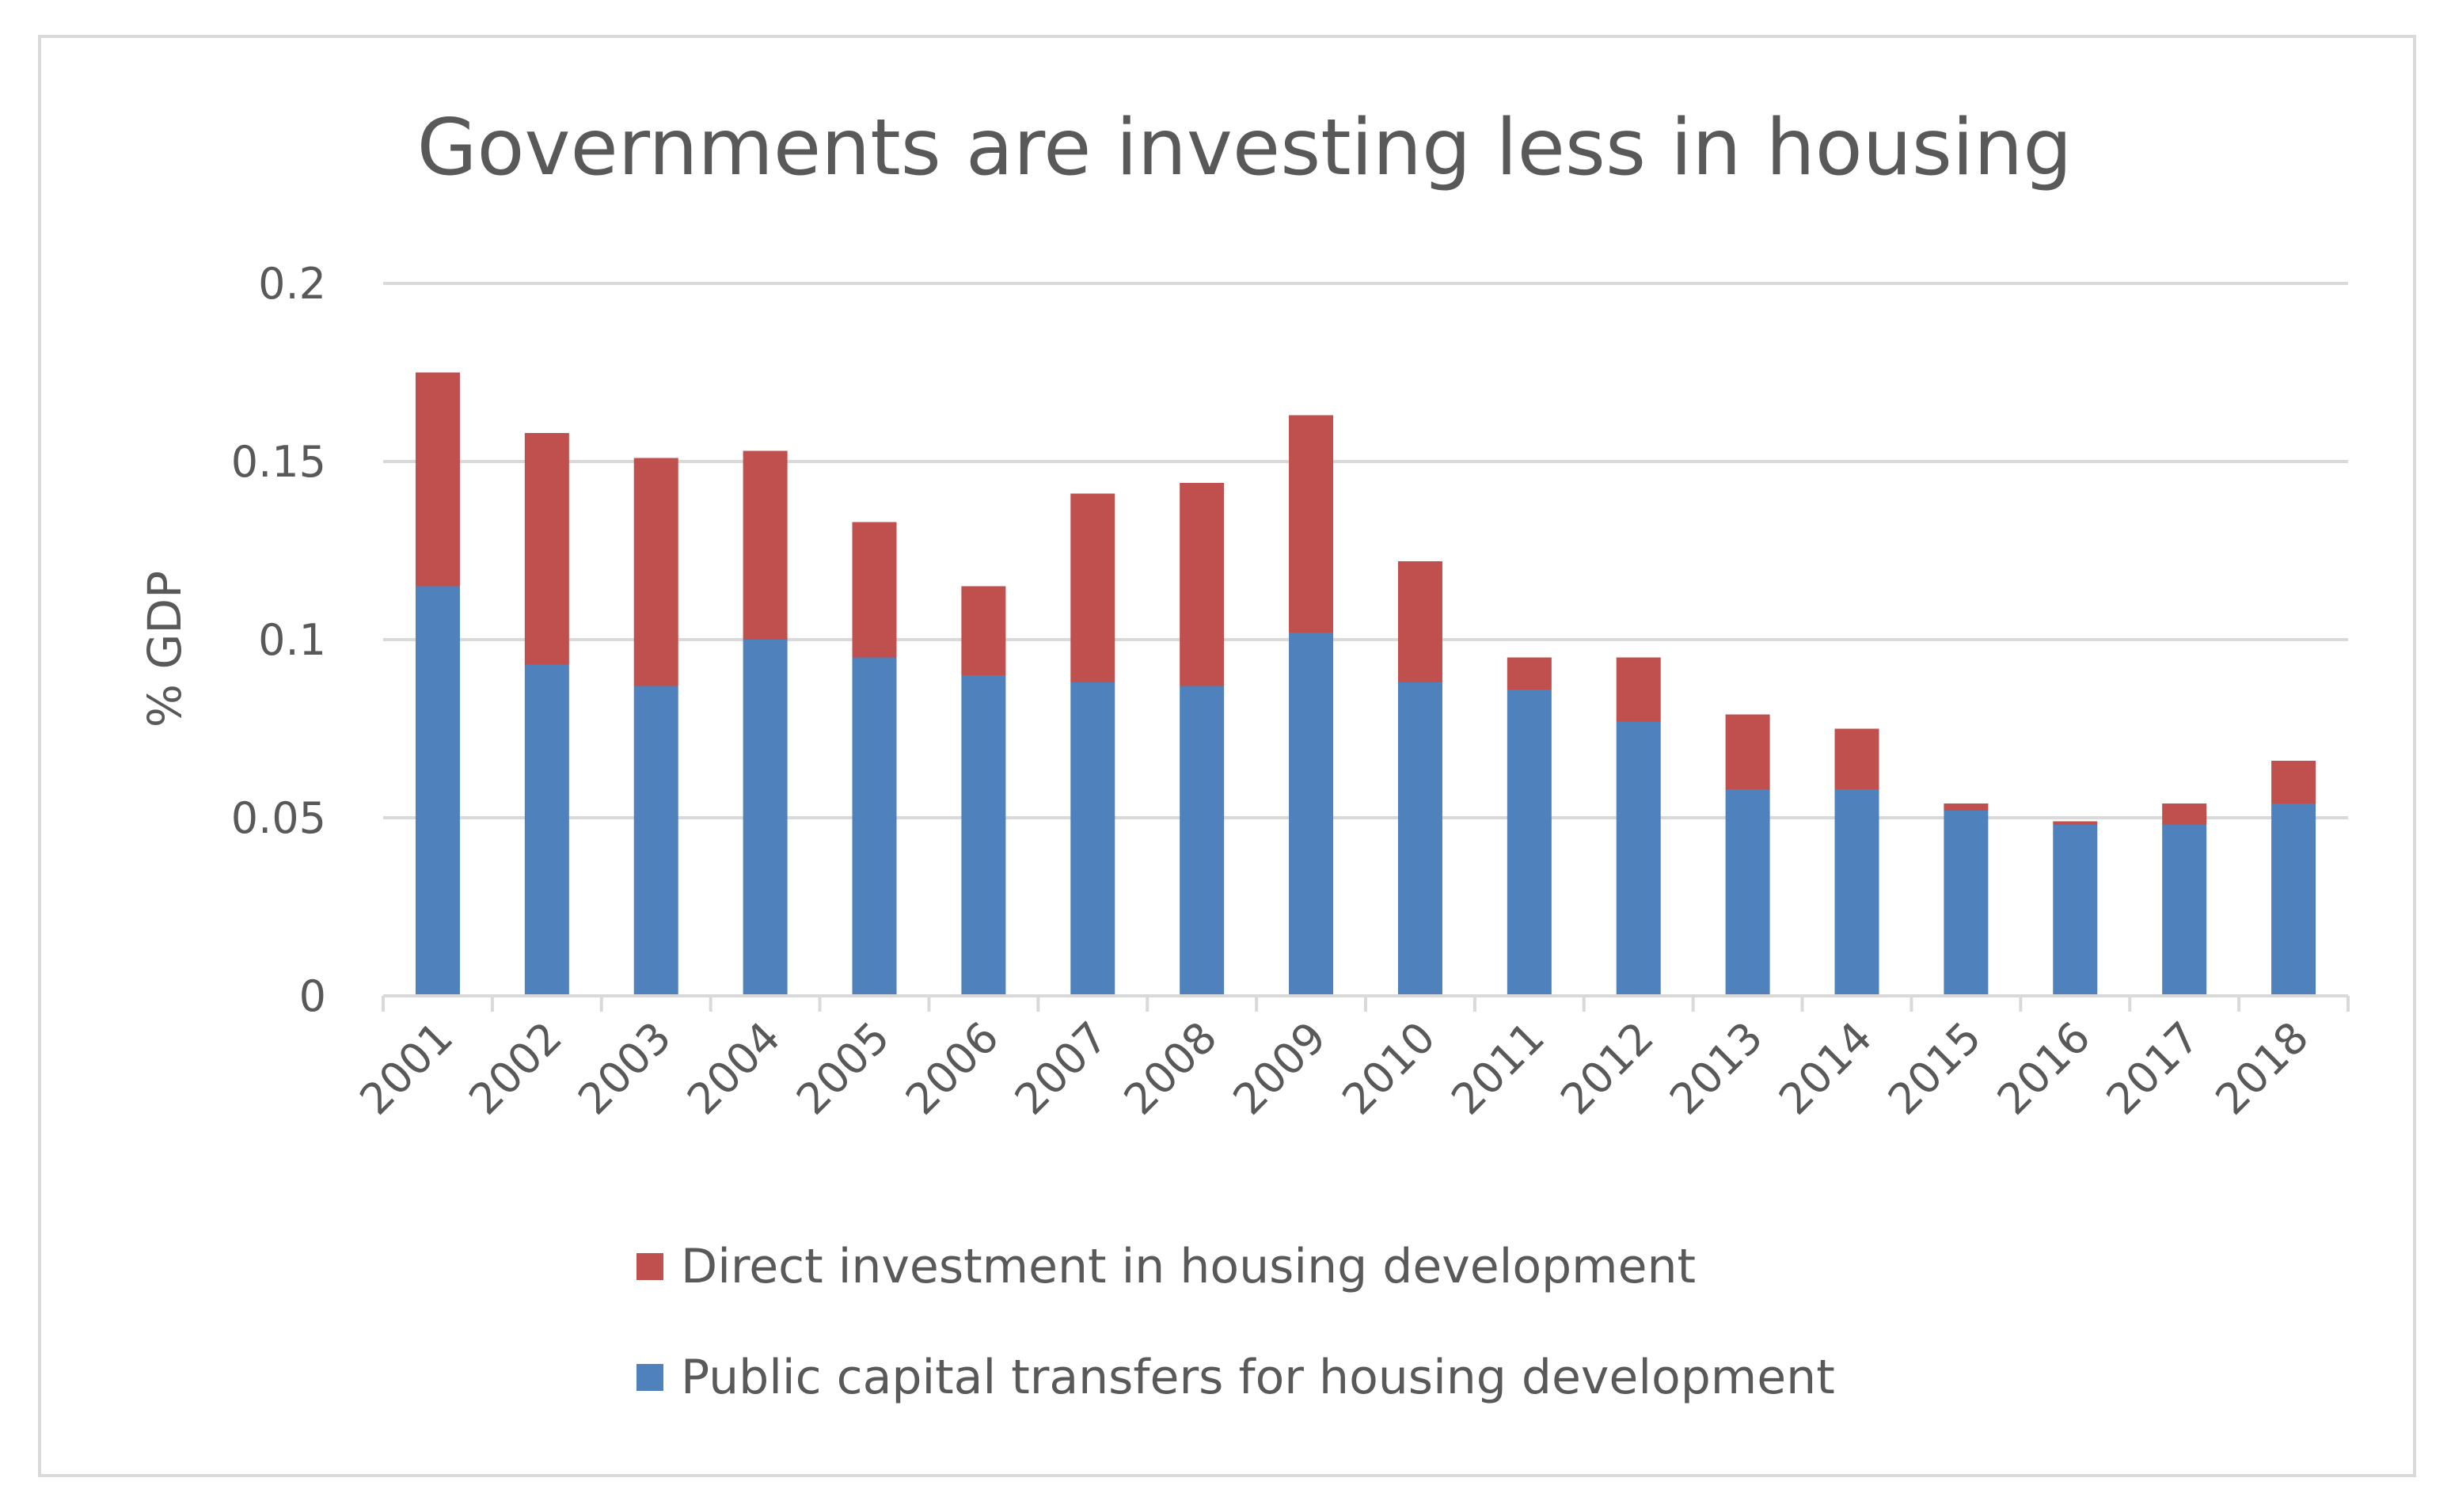 Image resolution: width=2451 pixels, height=1512 pixels. Describe the element at coordinates (649, 1266) in the screenshot. I see `legend-swatch-direct-investment` at that location.